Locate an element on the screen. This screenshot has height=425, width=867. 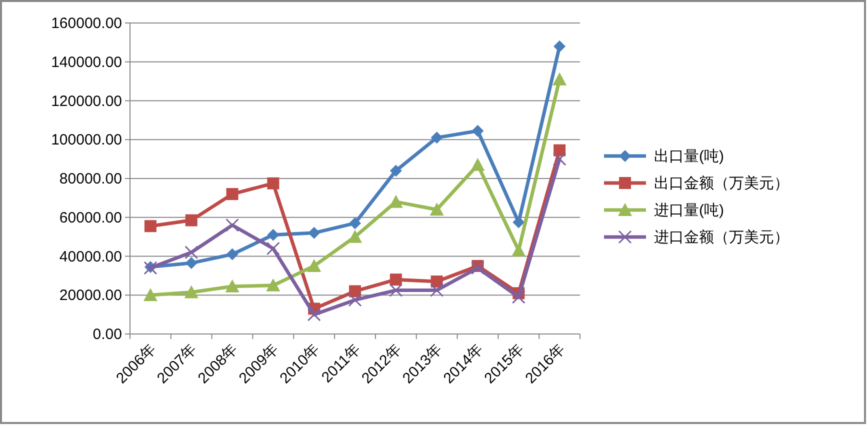
y-tick-label: 160000.00 is located at coordinates (86, 23).